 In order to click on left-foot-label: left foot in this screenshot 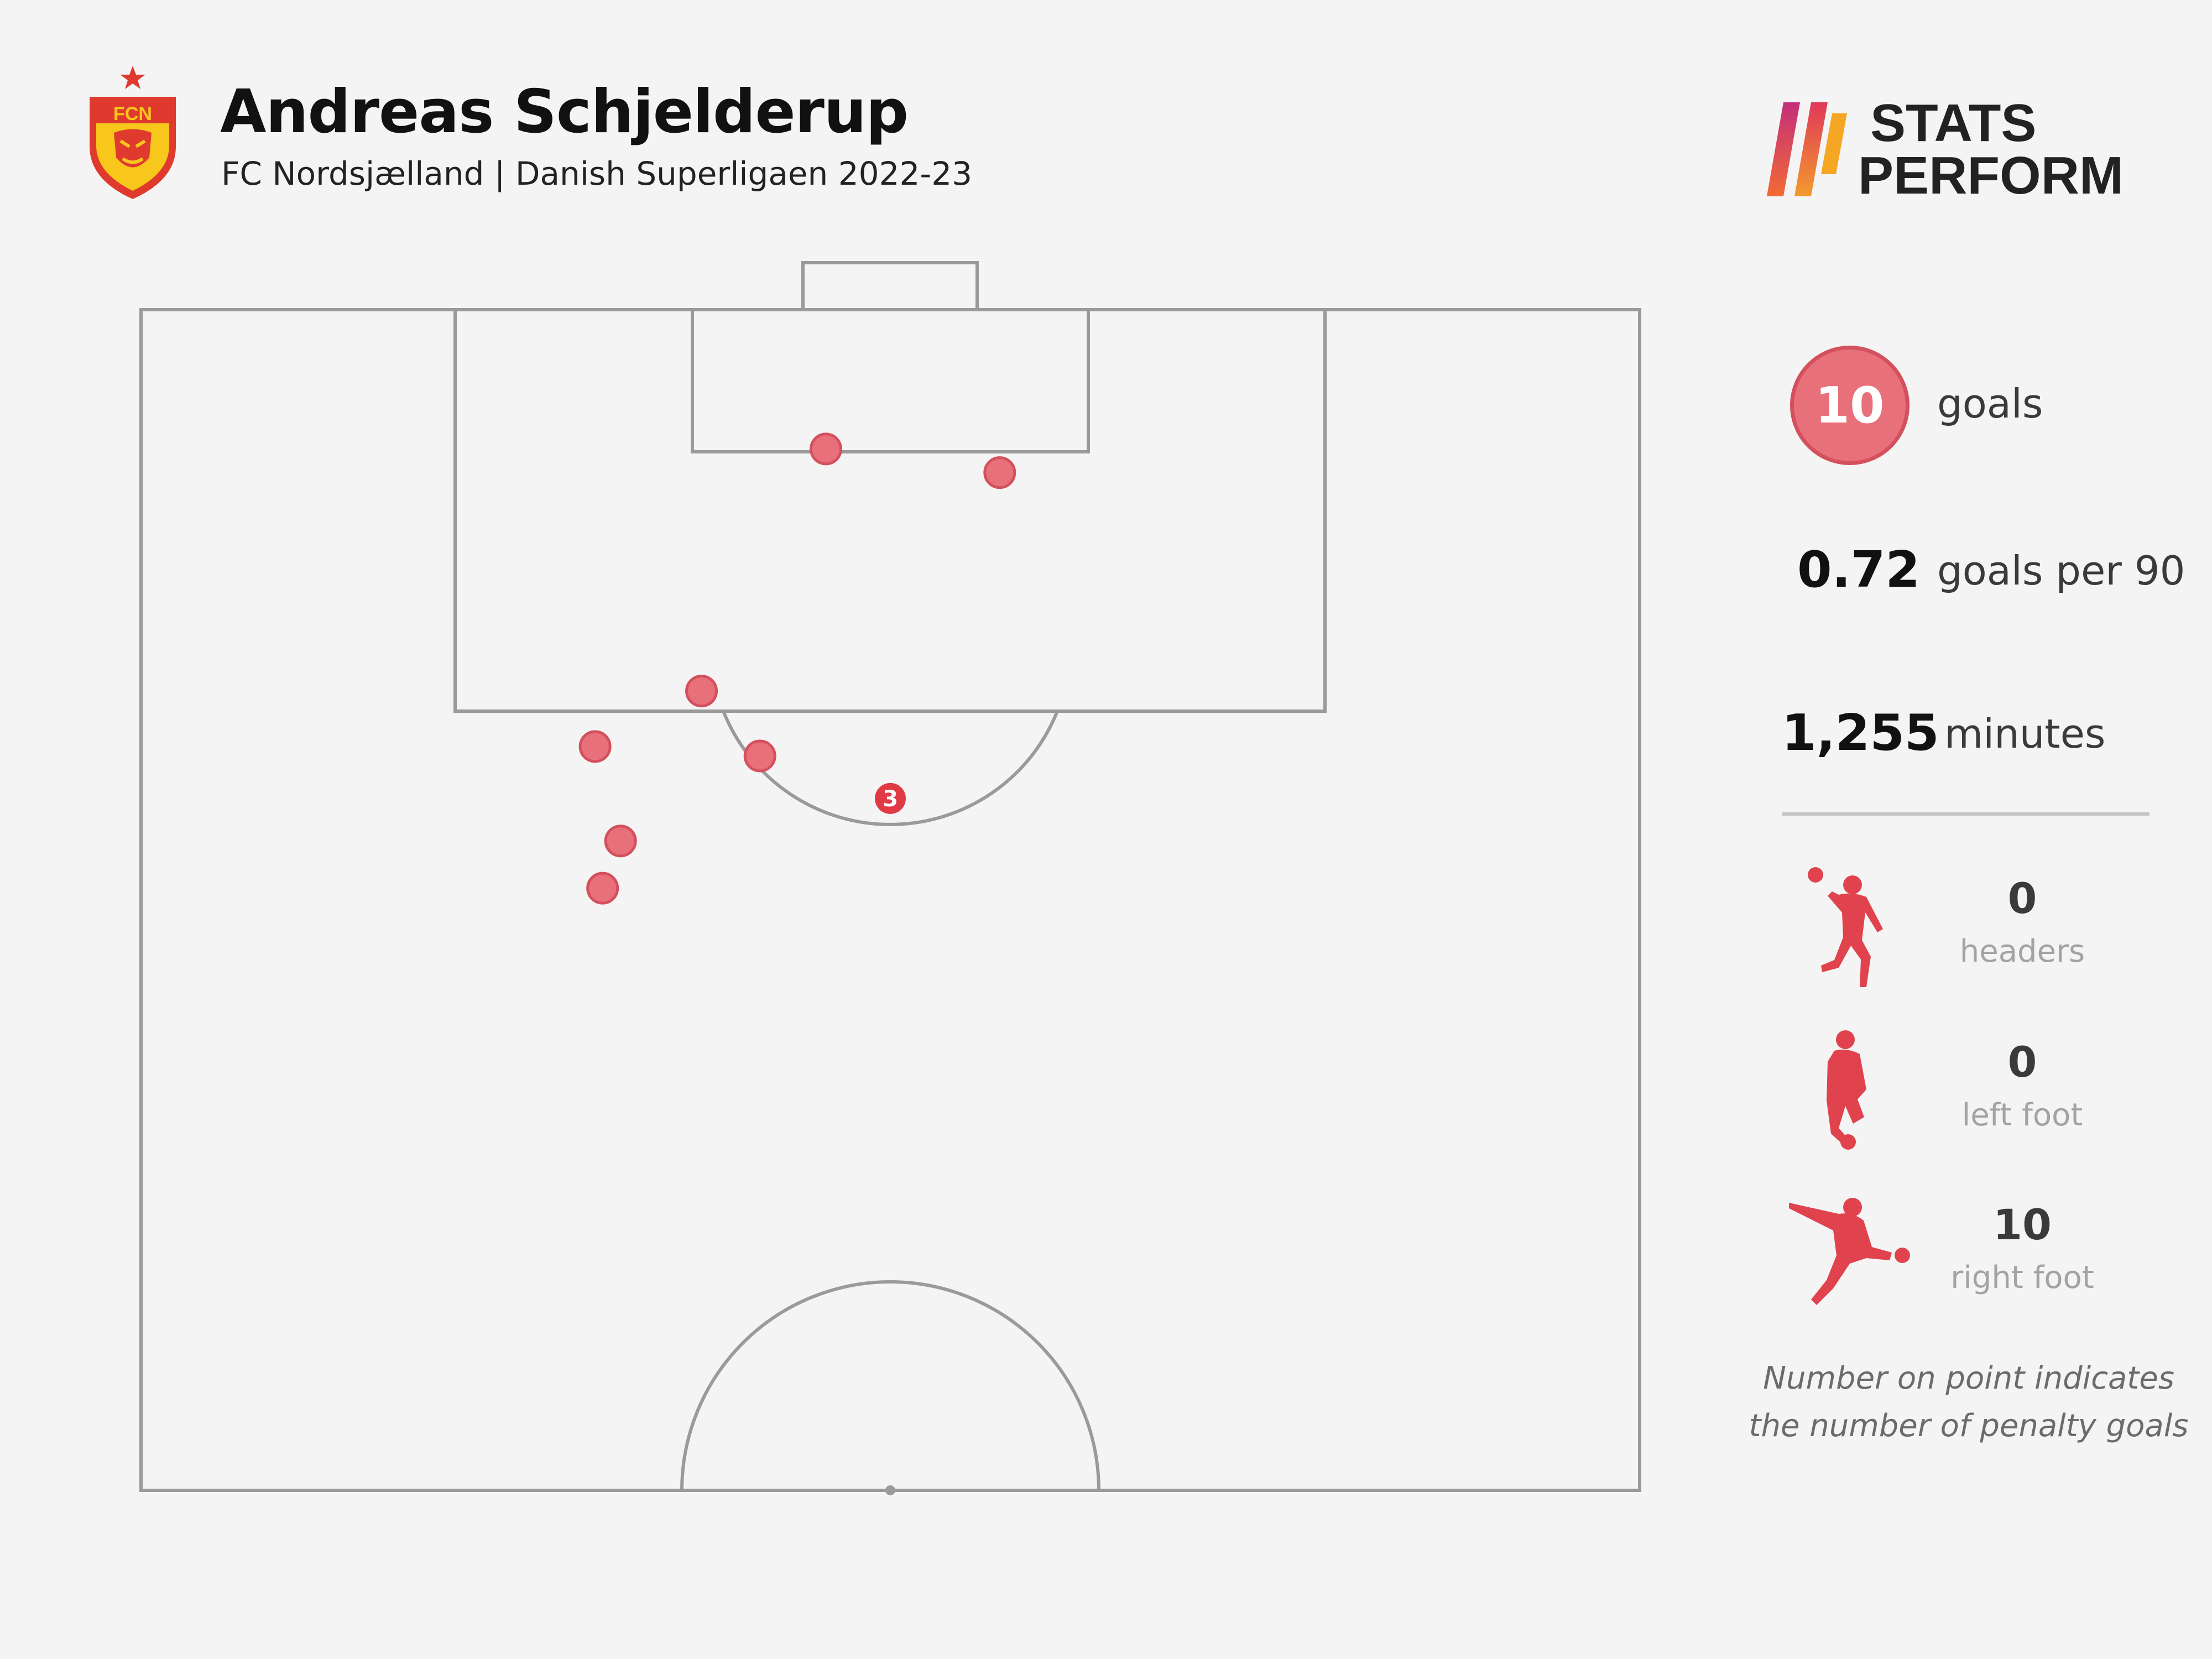, I will do `click(2022, 1115)`.